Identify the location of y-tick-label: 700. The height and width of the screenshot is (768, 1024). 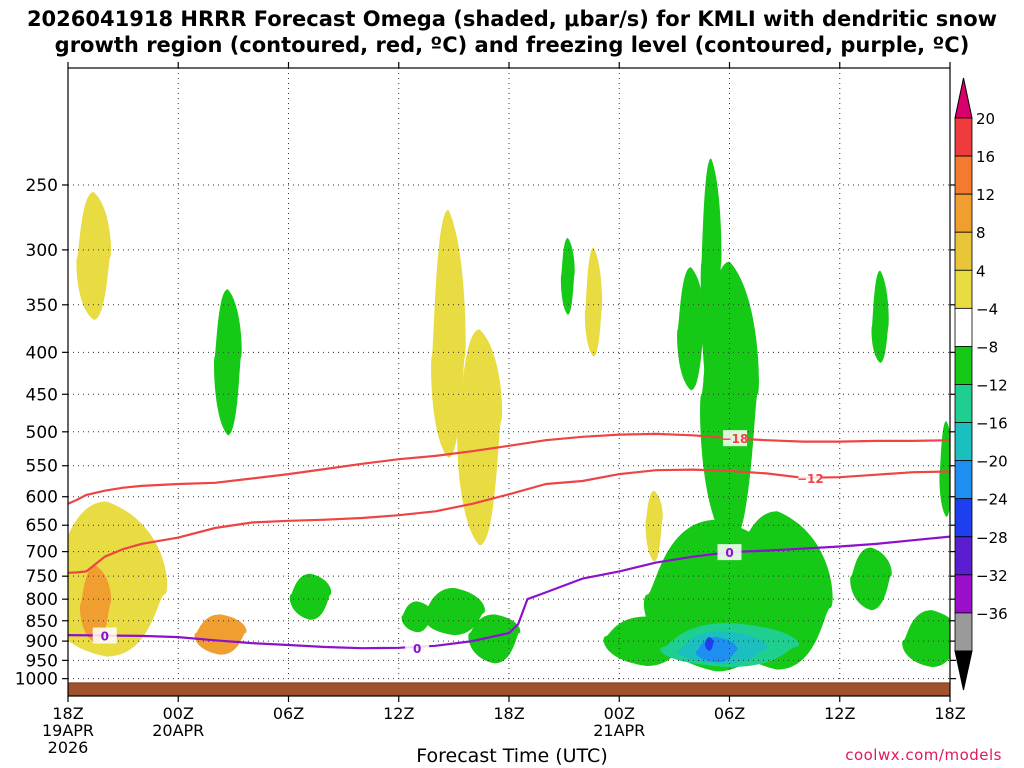
(42, 553).